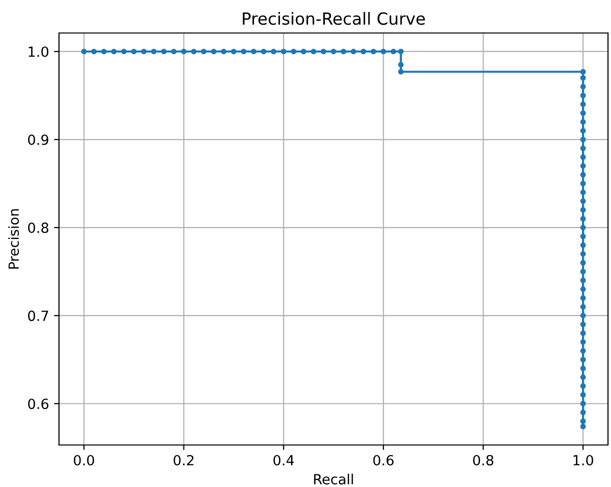  What do you see at coordinates (38, 51) in the screenshot?
I see `y-tick-label: 1.0` at bounding box center [38, 51].